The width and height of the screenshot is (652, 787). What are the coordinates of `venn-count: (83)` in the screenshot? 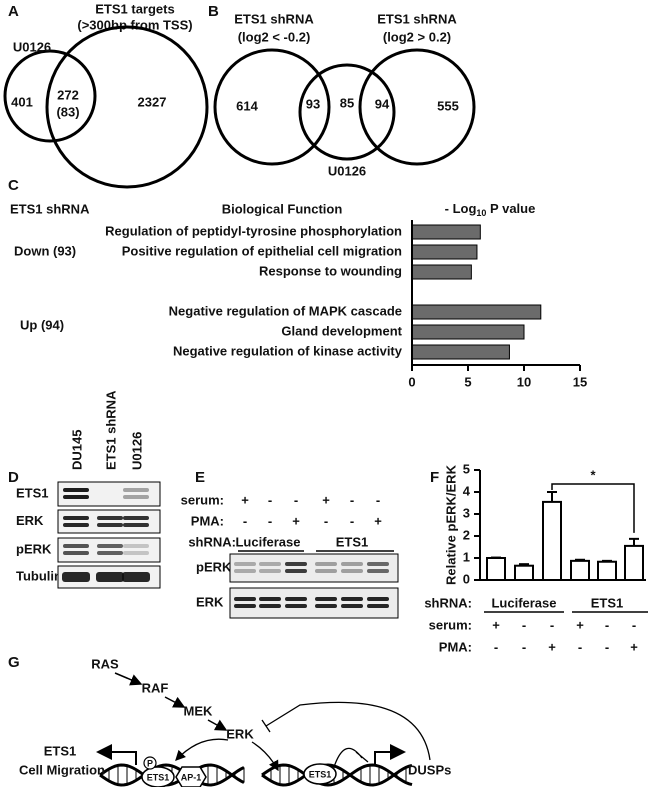 It's located at (67, 111).